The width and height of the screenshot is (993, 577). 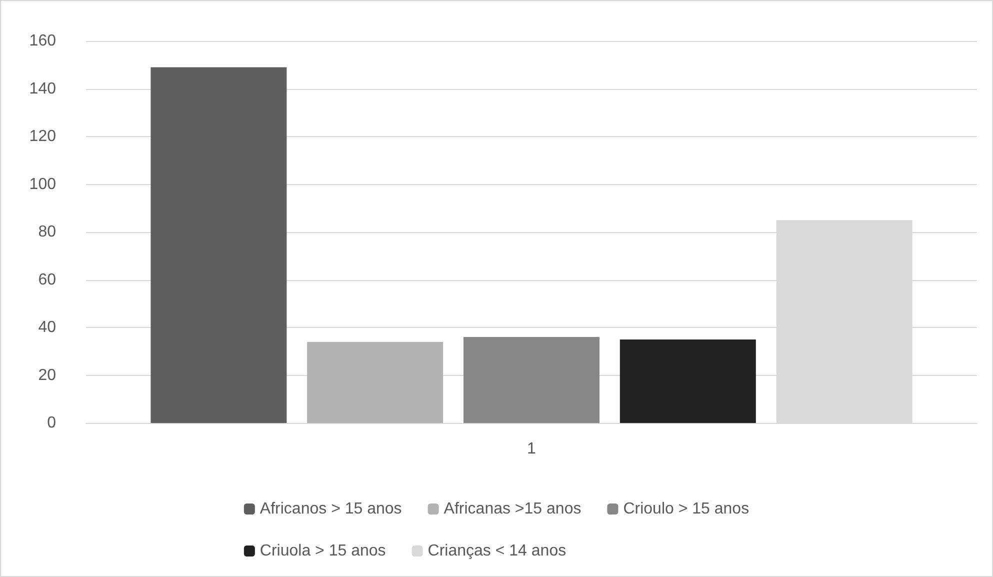 What do you see at coordinates (513, 509) in the screenshot?
I see `legend-label: Africanas >15 anos` at bounding box center [513, 509].